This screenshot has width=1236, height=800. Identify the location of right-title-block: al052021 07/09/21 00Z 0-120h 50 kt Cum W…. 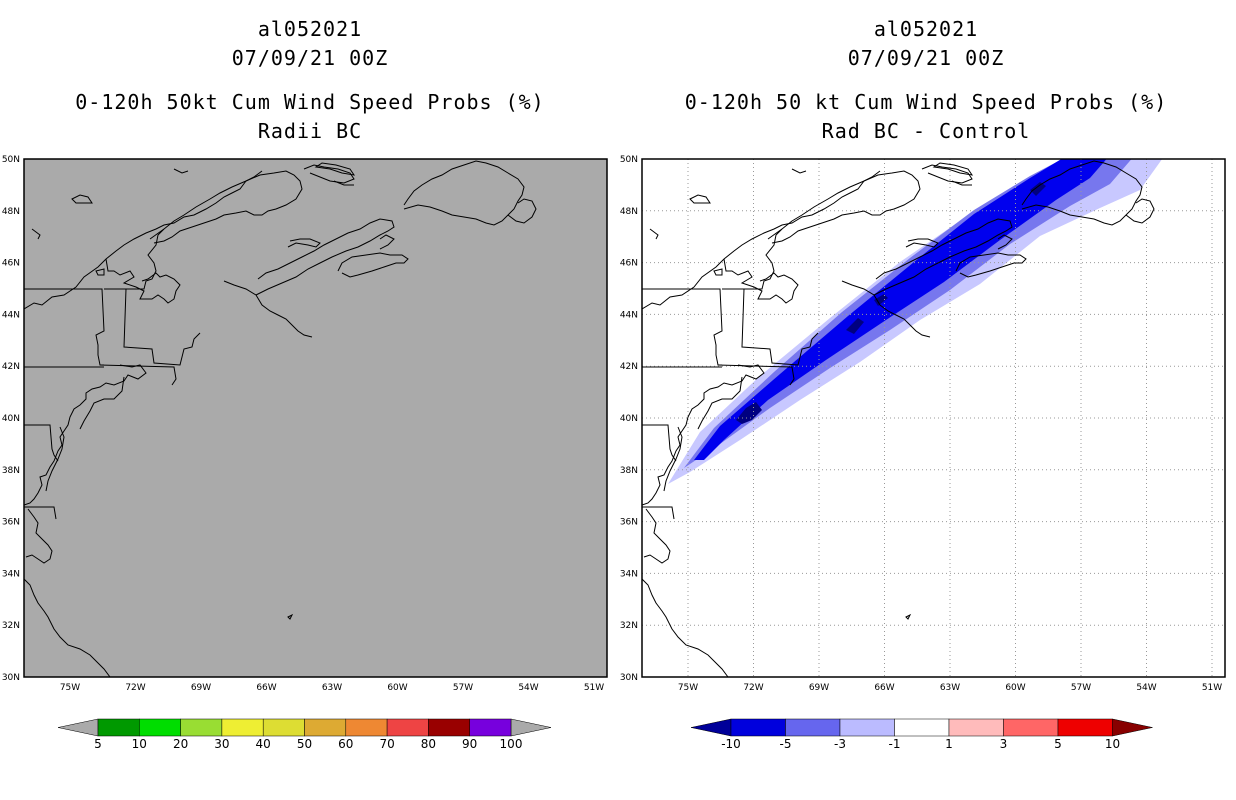
(926, 80).